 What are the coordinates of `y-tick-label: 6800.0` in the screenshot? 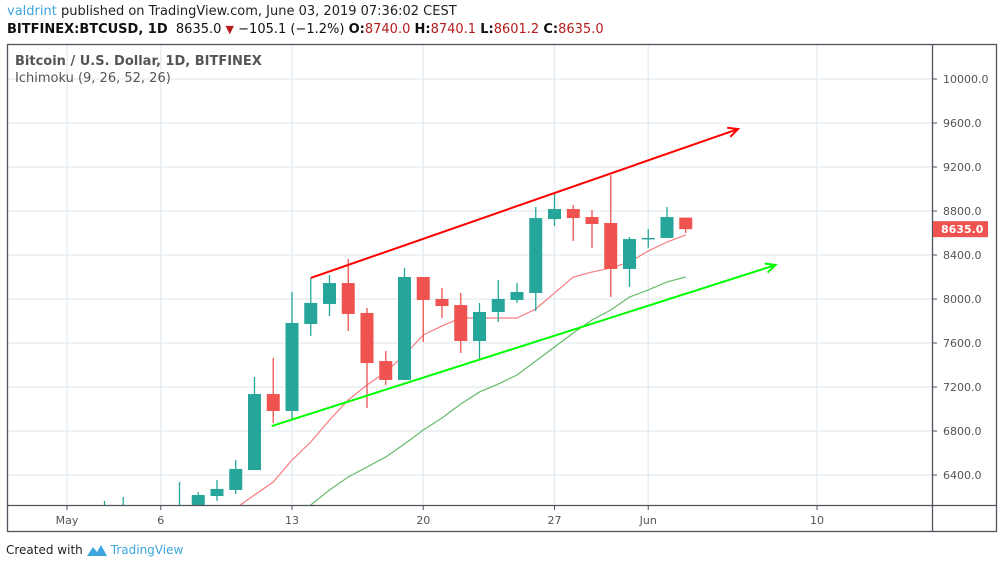 It's located at (962, 431).